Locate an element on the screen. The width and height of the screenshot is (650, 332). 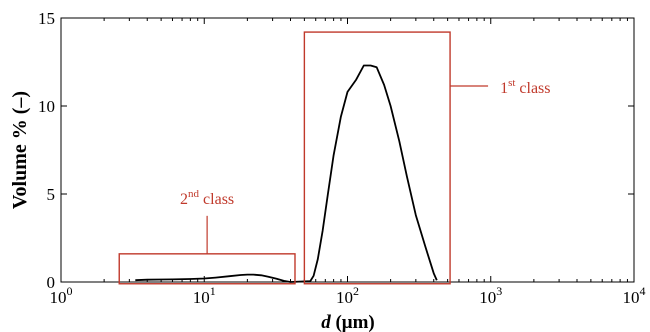
y-tick-label: 15 is located at coordinates (46, 18).